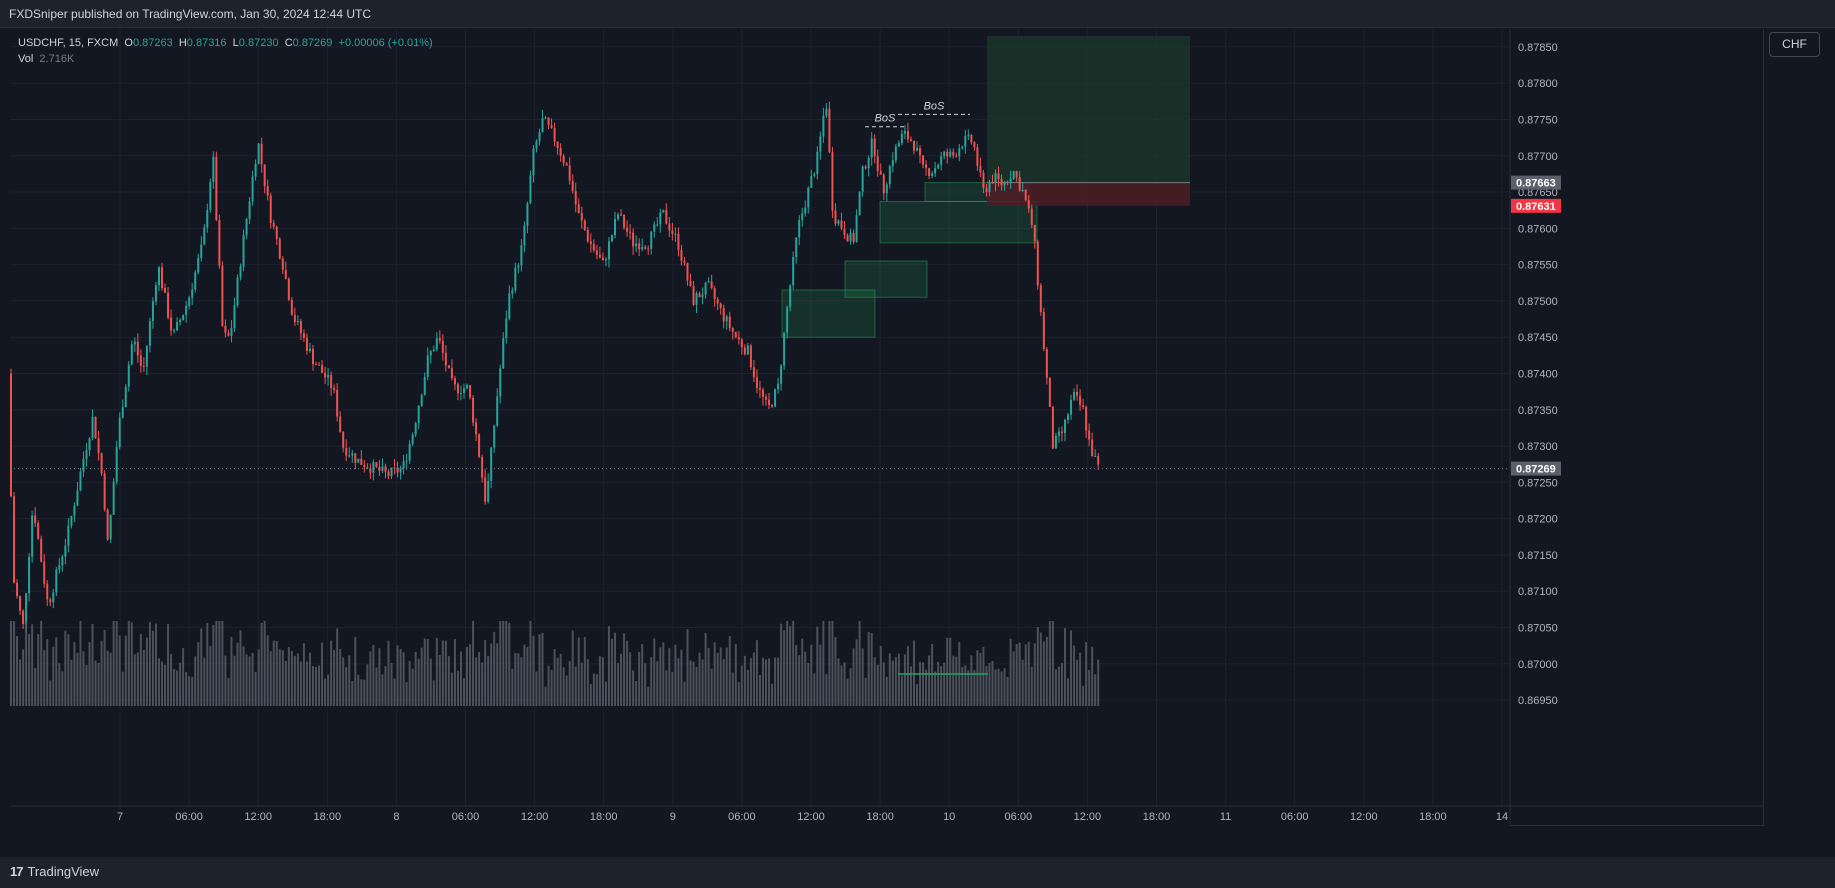 This screenshot has width=1835, height=888. I want to click on y-tick-label: 0.87750, so click(1538, 120).